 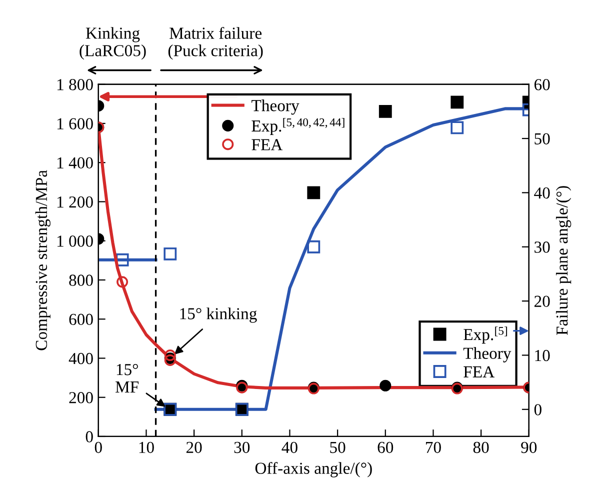 What do you see at coordinates (433, 448) in the screenshot?
I see `x-tick-label: 70` at bounding box center [433, 448].